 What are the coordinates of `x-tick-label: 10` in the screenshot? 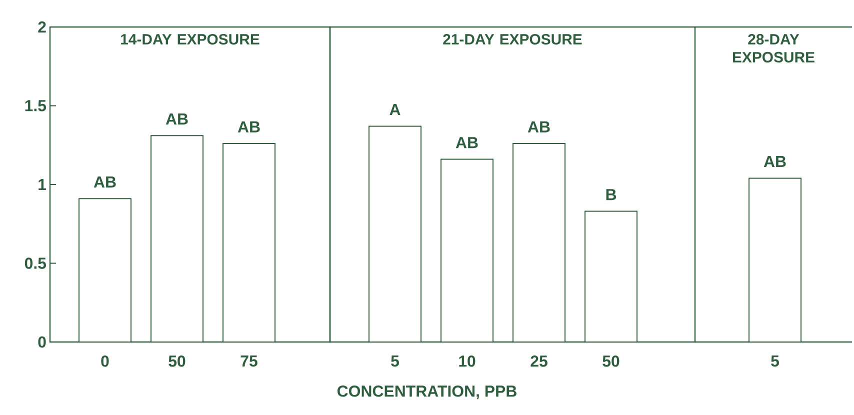 It's located at (467, 361).